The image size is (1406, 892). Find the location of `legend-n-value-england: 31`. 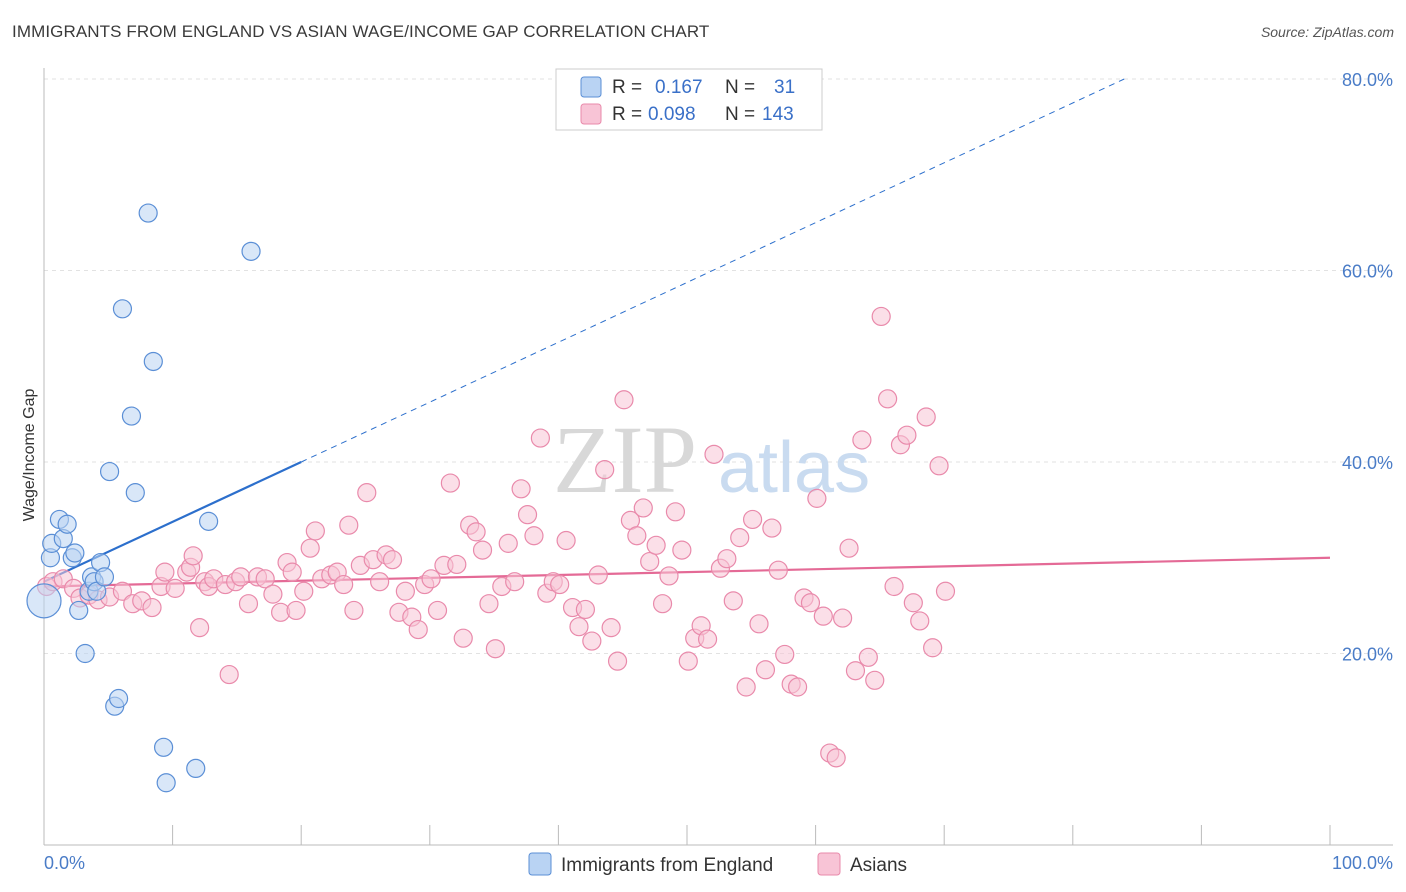

legend-n-value-england: 31 is located at coordinates (784, 87).